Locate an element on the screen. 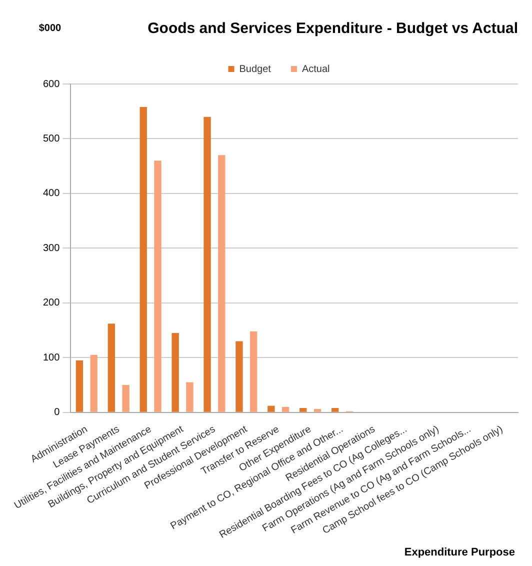 This screenshot has height=566, width=532. chart-title: Goods and Services Expenditure - Budget vs Actual is located at coordinates (333, 29).